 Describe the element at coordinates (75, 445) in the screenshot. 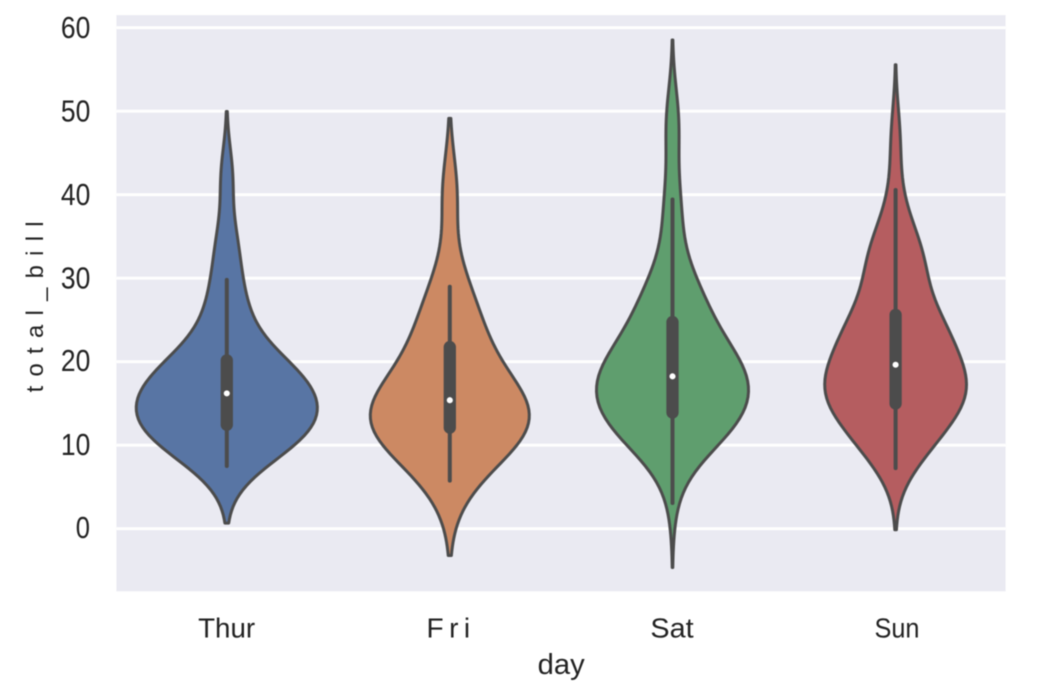

I see `svg-text: 10` at that location.